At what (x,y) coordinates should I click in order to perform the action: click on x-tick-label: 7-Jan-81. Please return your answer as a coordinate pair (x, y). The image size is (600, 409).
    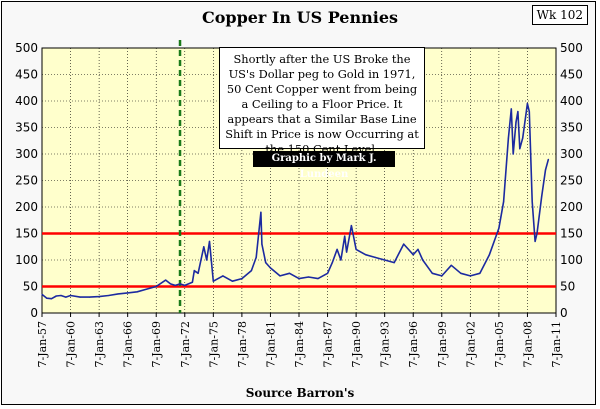
    Looking at the image, I should click on (270, 344).